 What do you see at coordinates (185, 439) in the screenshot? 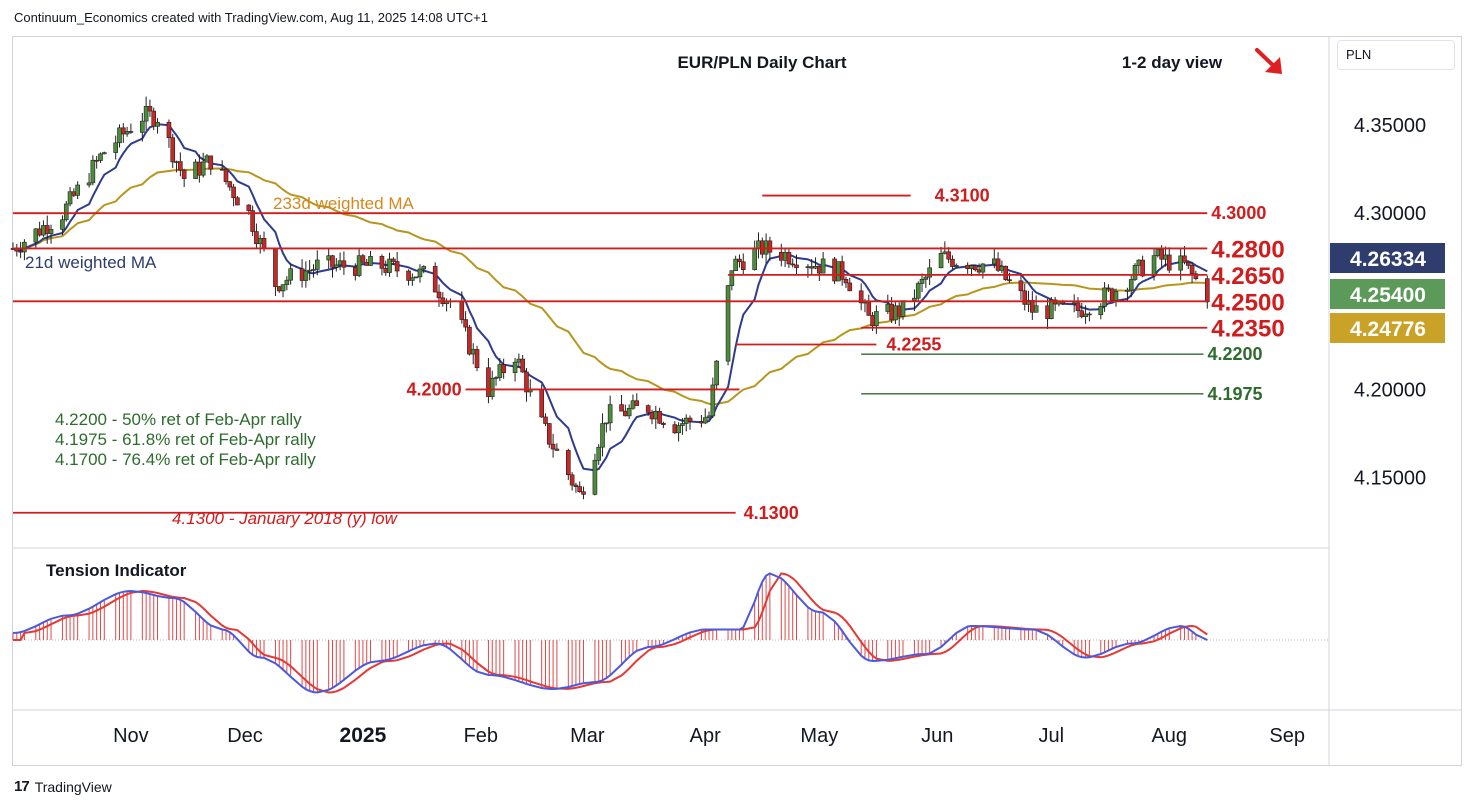
I see `fib-note-618: 4.1975 - 61.8% ret of Feb-Apr rally` at bounding box center [185, 439].